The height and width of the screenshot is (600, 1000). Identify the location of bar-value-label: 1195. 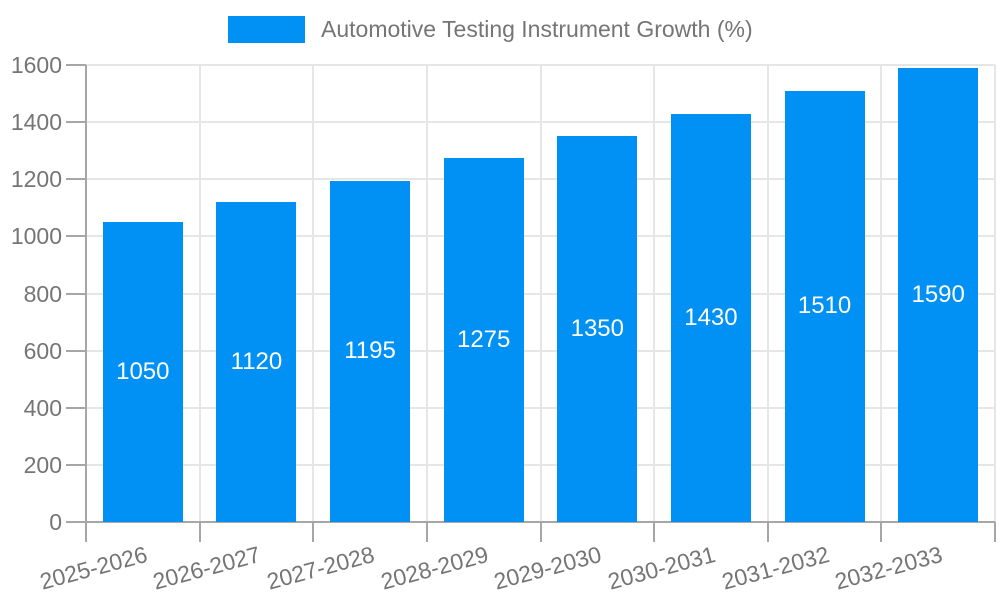
(370, 351).